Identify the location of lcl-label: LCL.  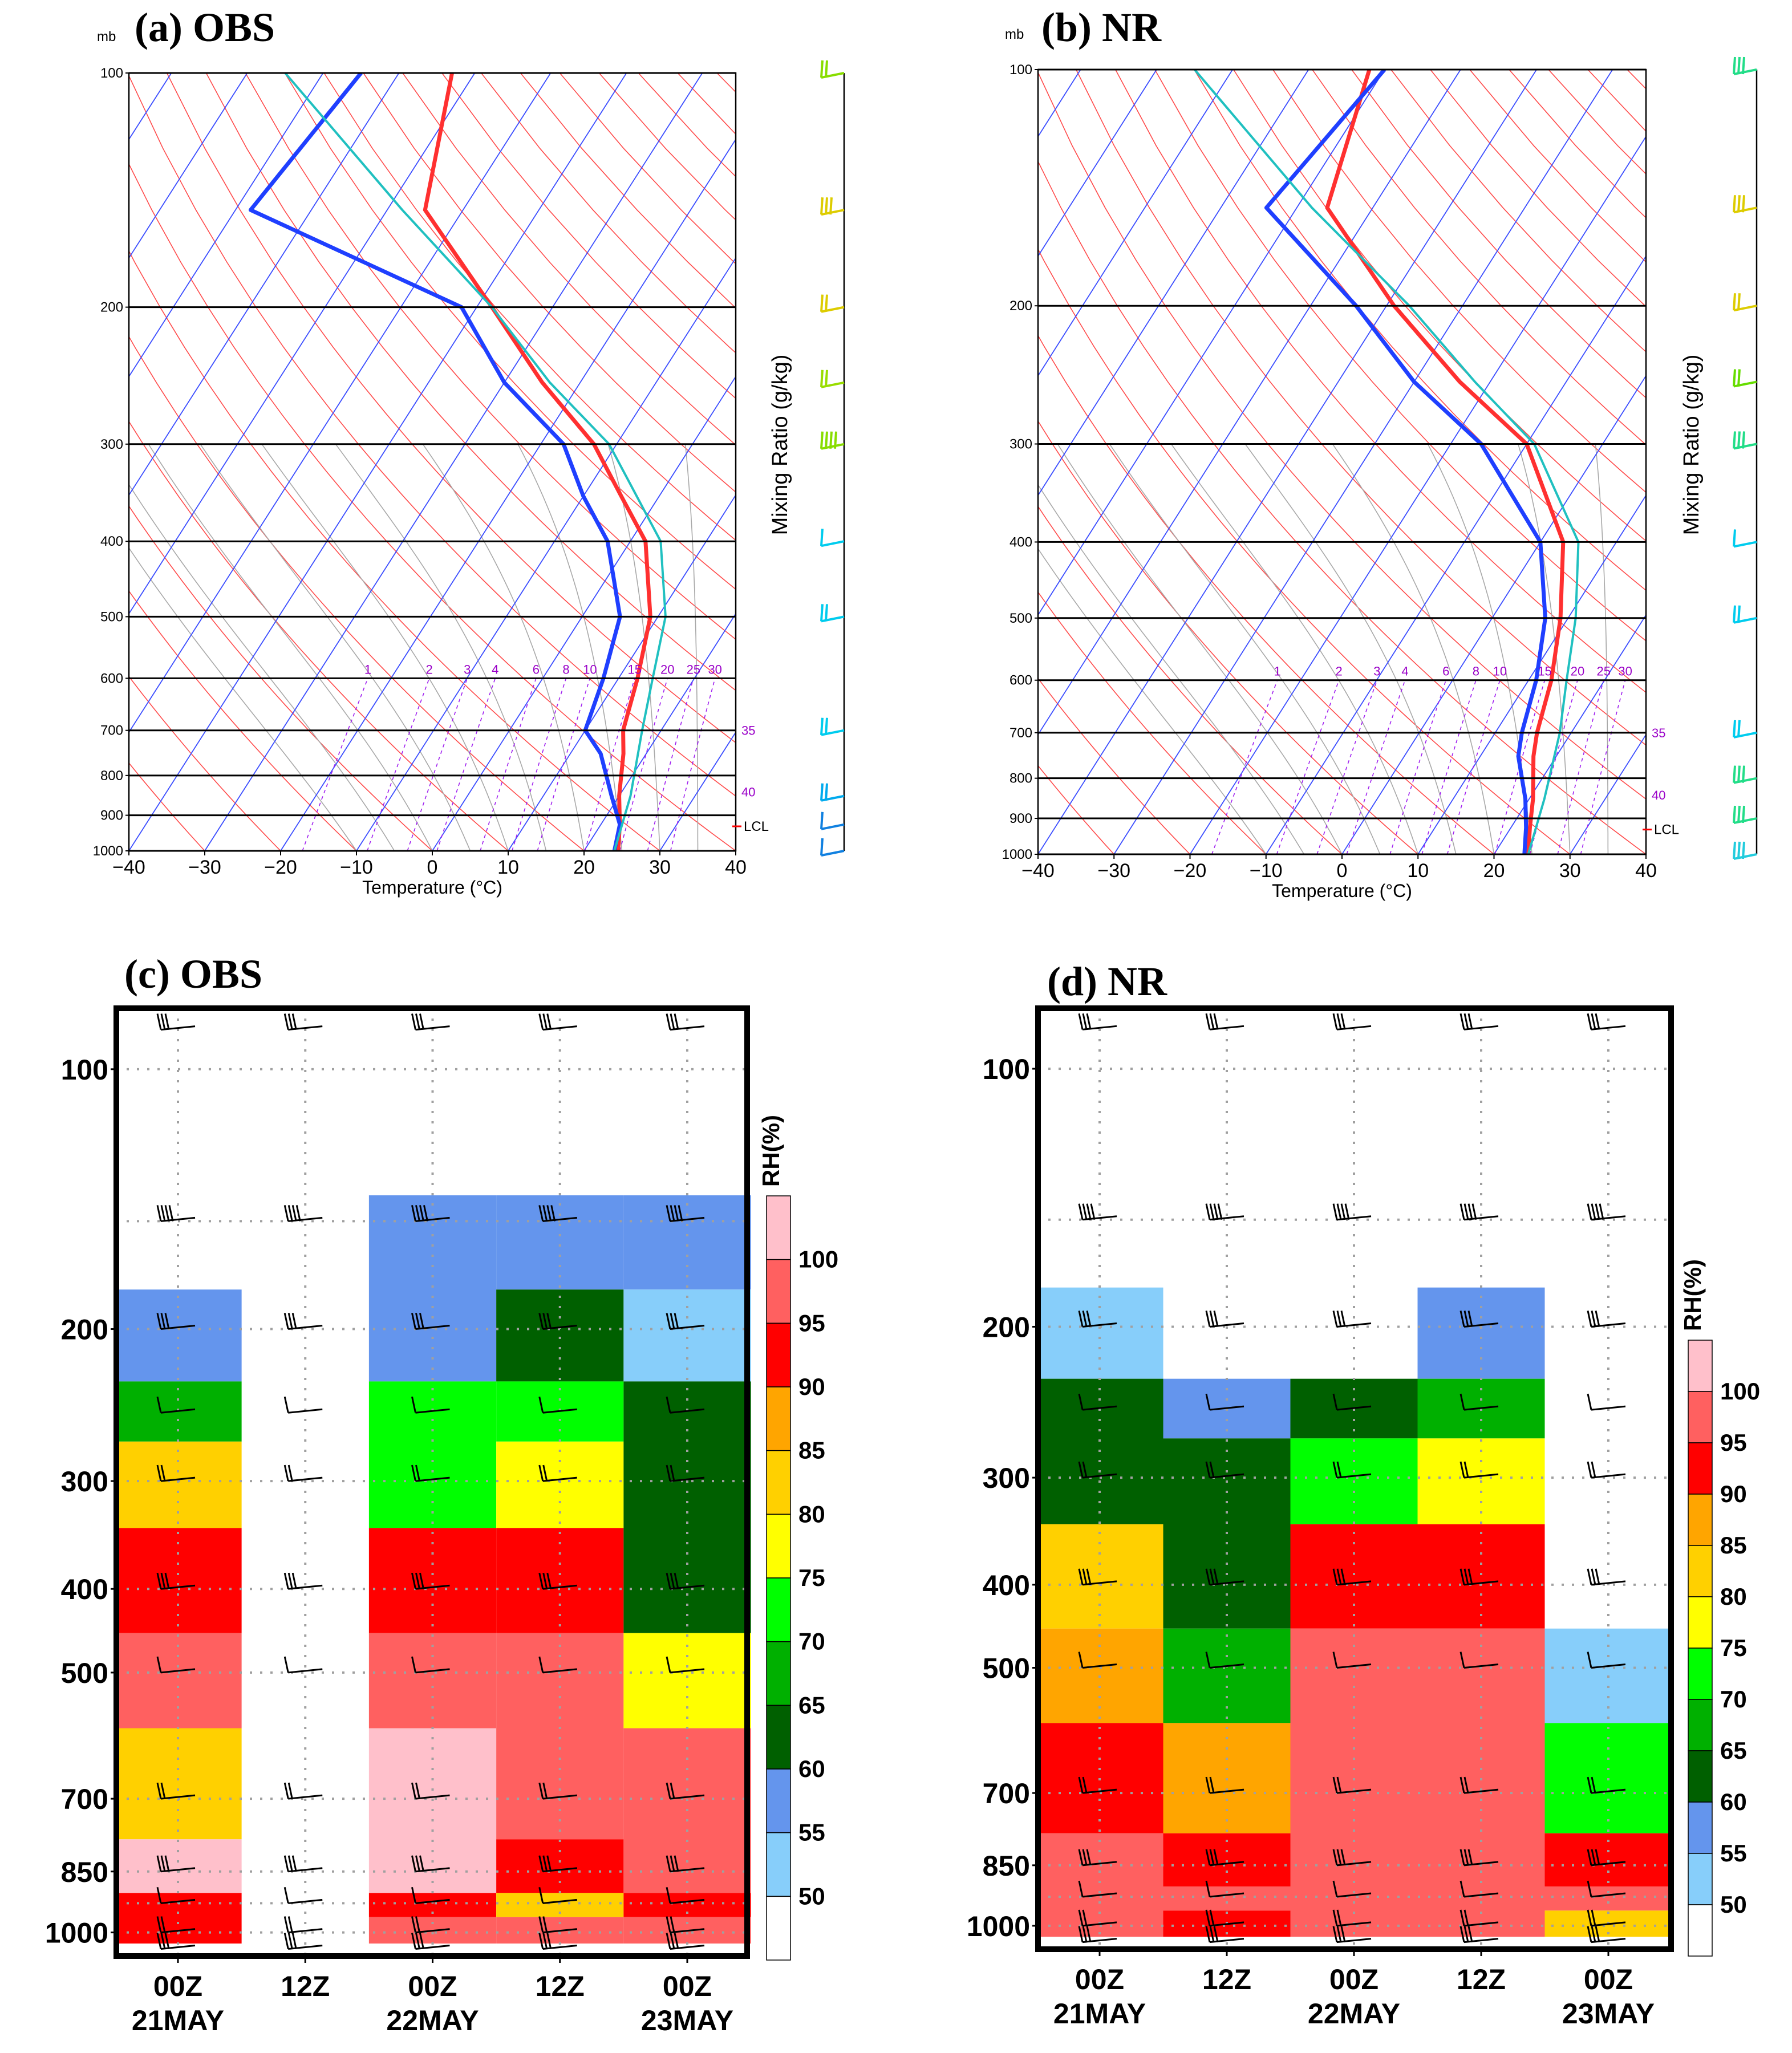
(1666, 830).